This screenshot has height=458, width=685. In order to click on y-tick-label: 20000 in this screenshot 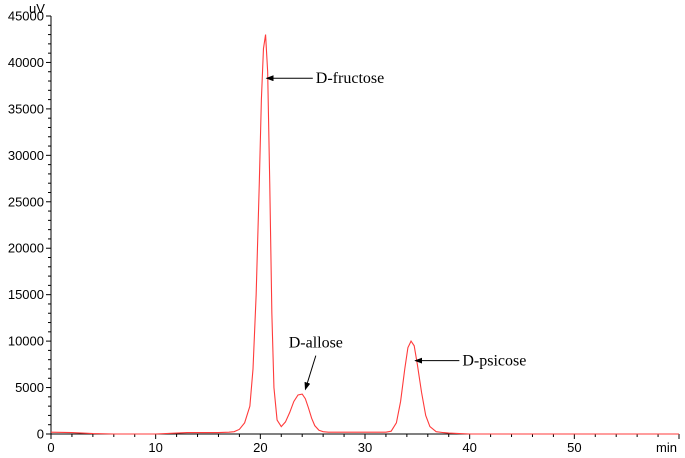, I will do `click(26, 248)`.